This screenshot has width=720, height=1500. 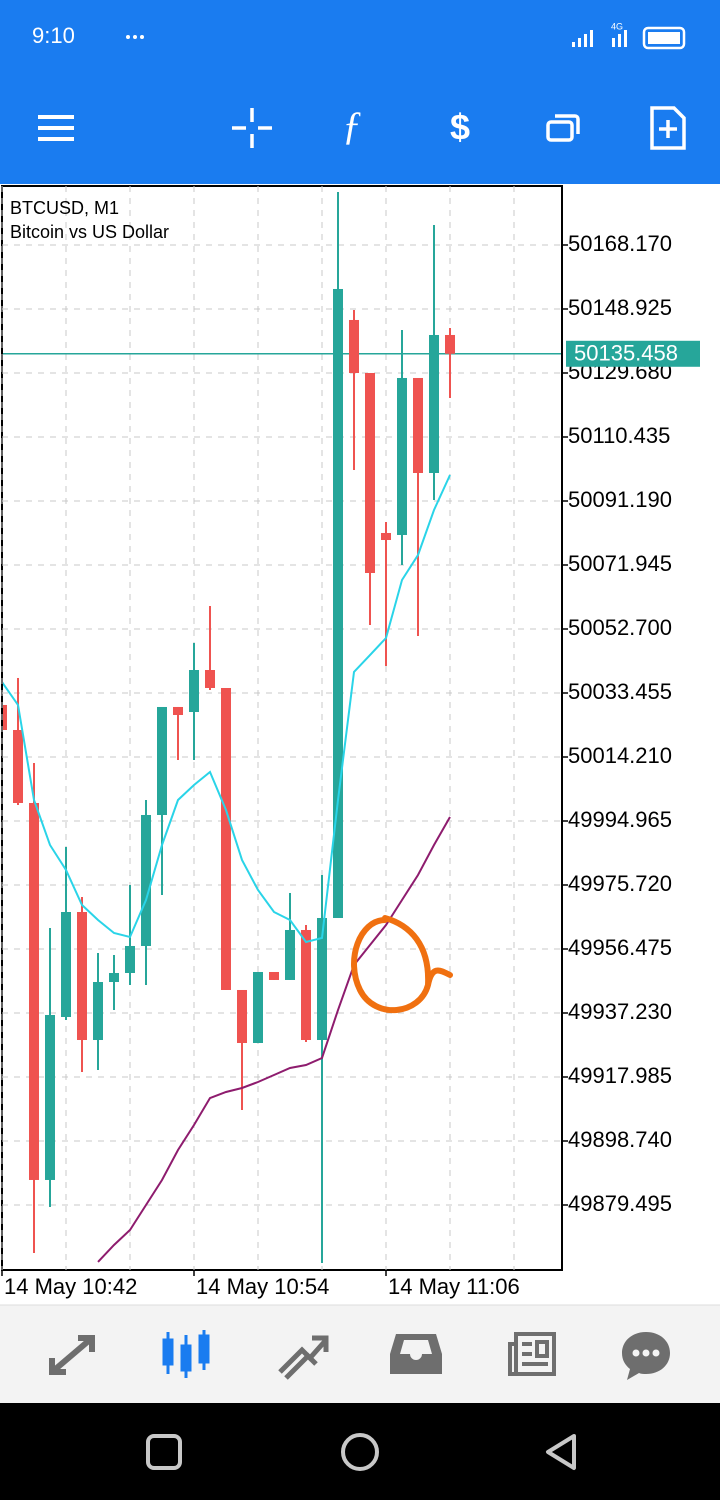 What do you see at coordinates (64, 208) in the screenshot?
I see `chart-symbol: BTCUSD, M1` at bounding box center [64, 208].